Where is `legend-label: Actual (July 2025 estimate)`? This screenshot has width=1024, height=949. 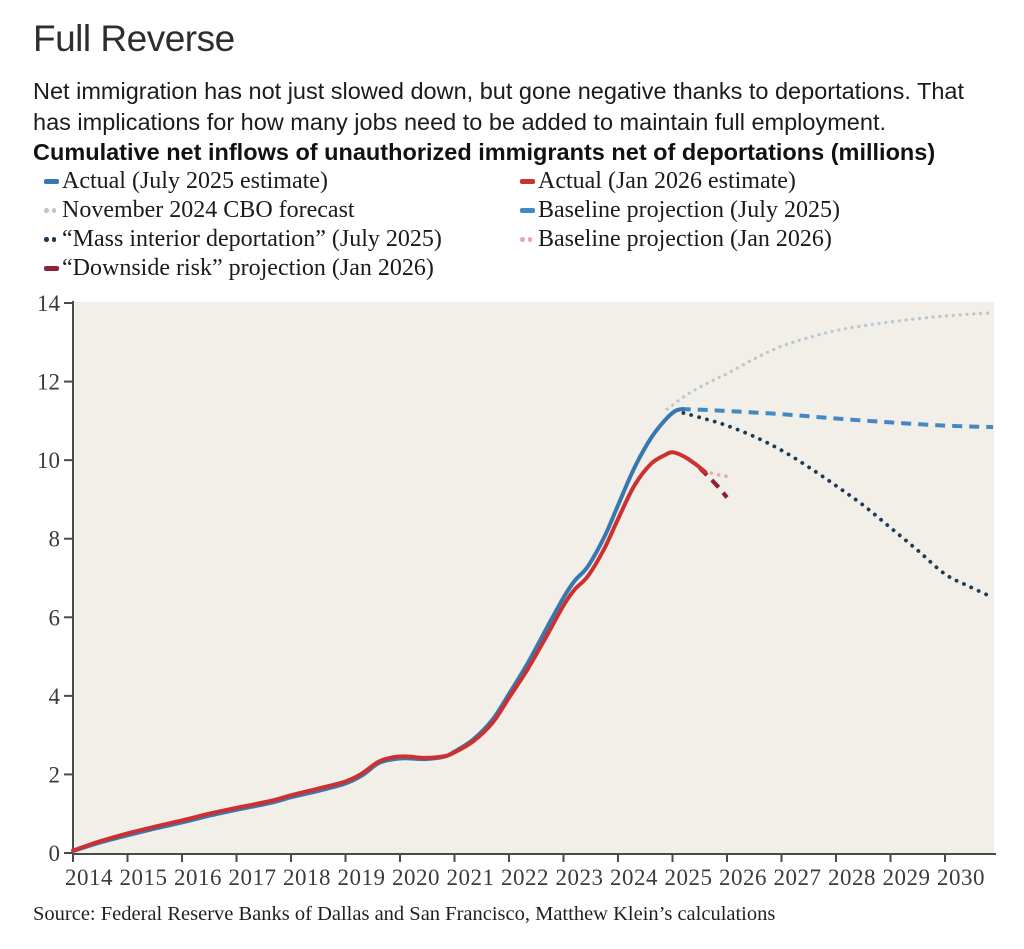
legend-label: Actual (July 2025 estimate) is located at coordinates (195, 181).